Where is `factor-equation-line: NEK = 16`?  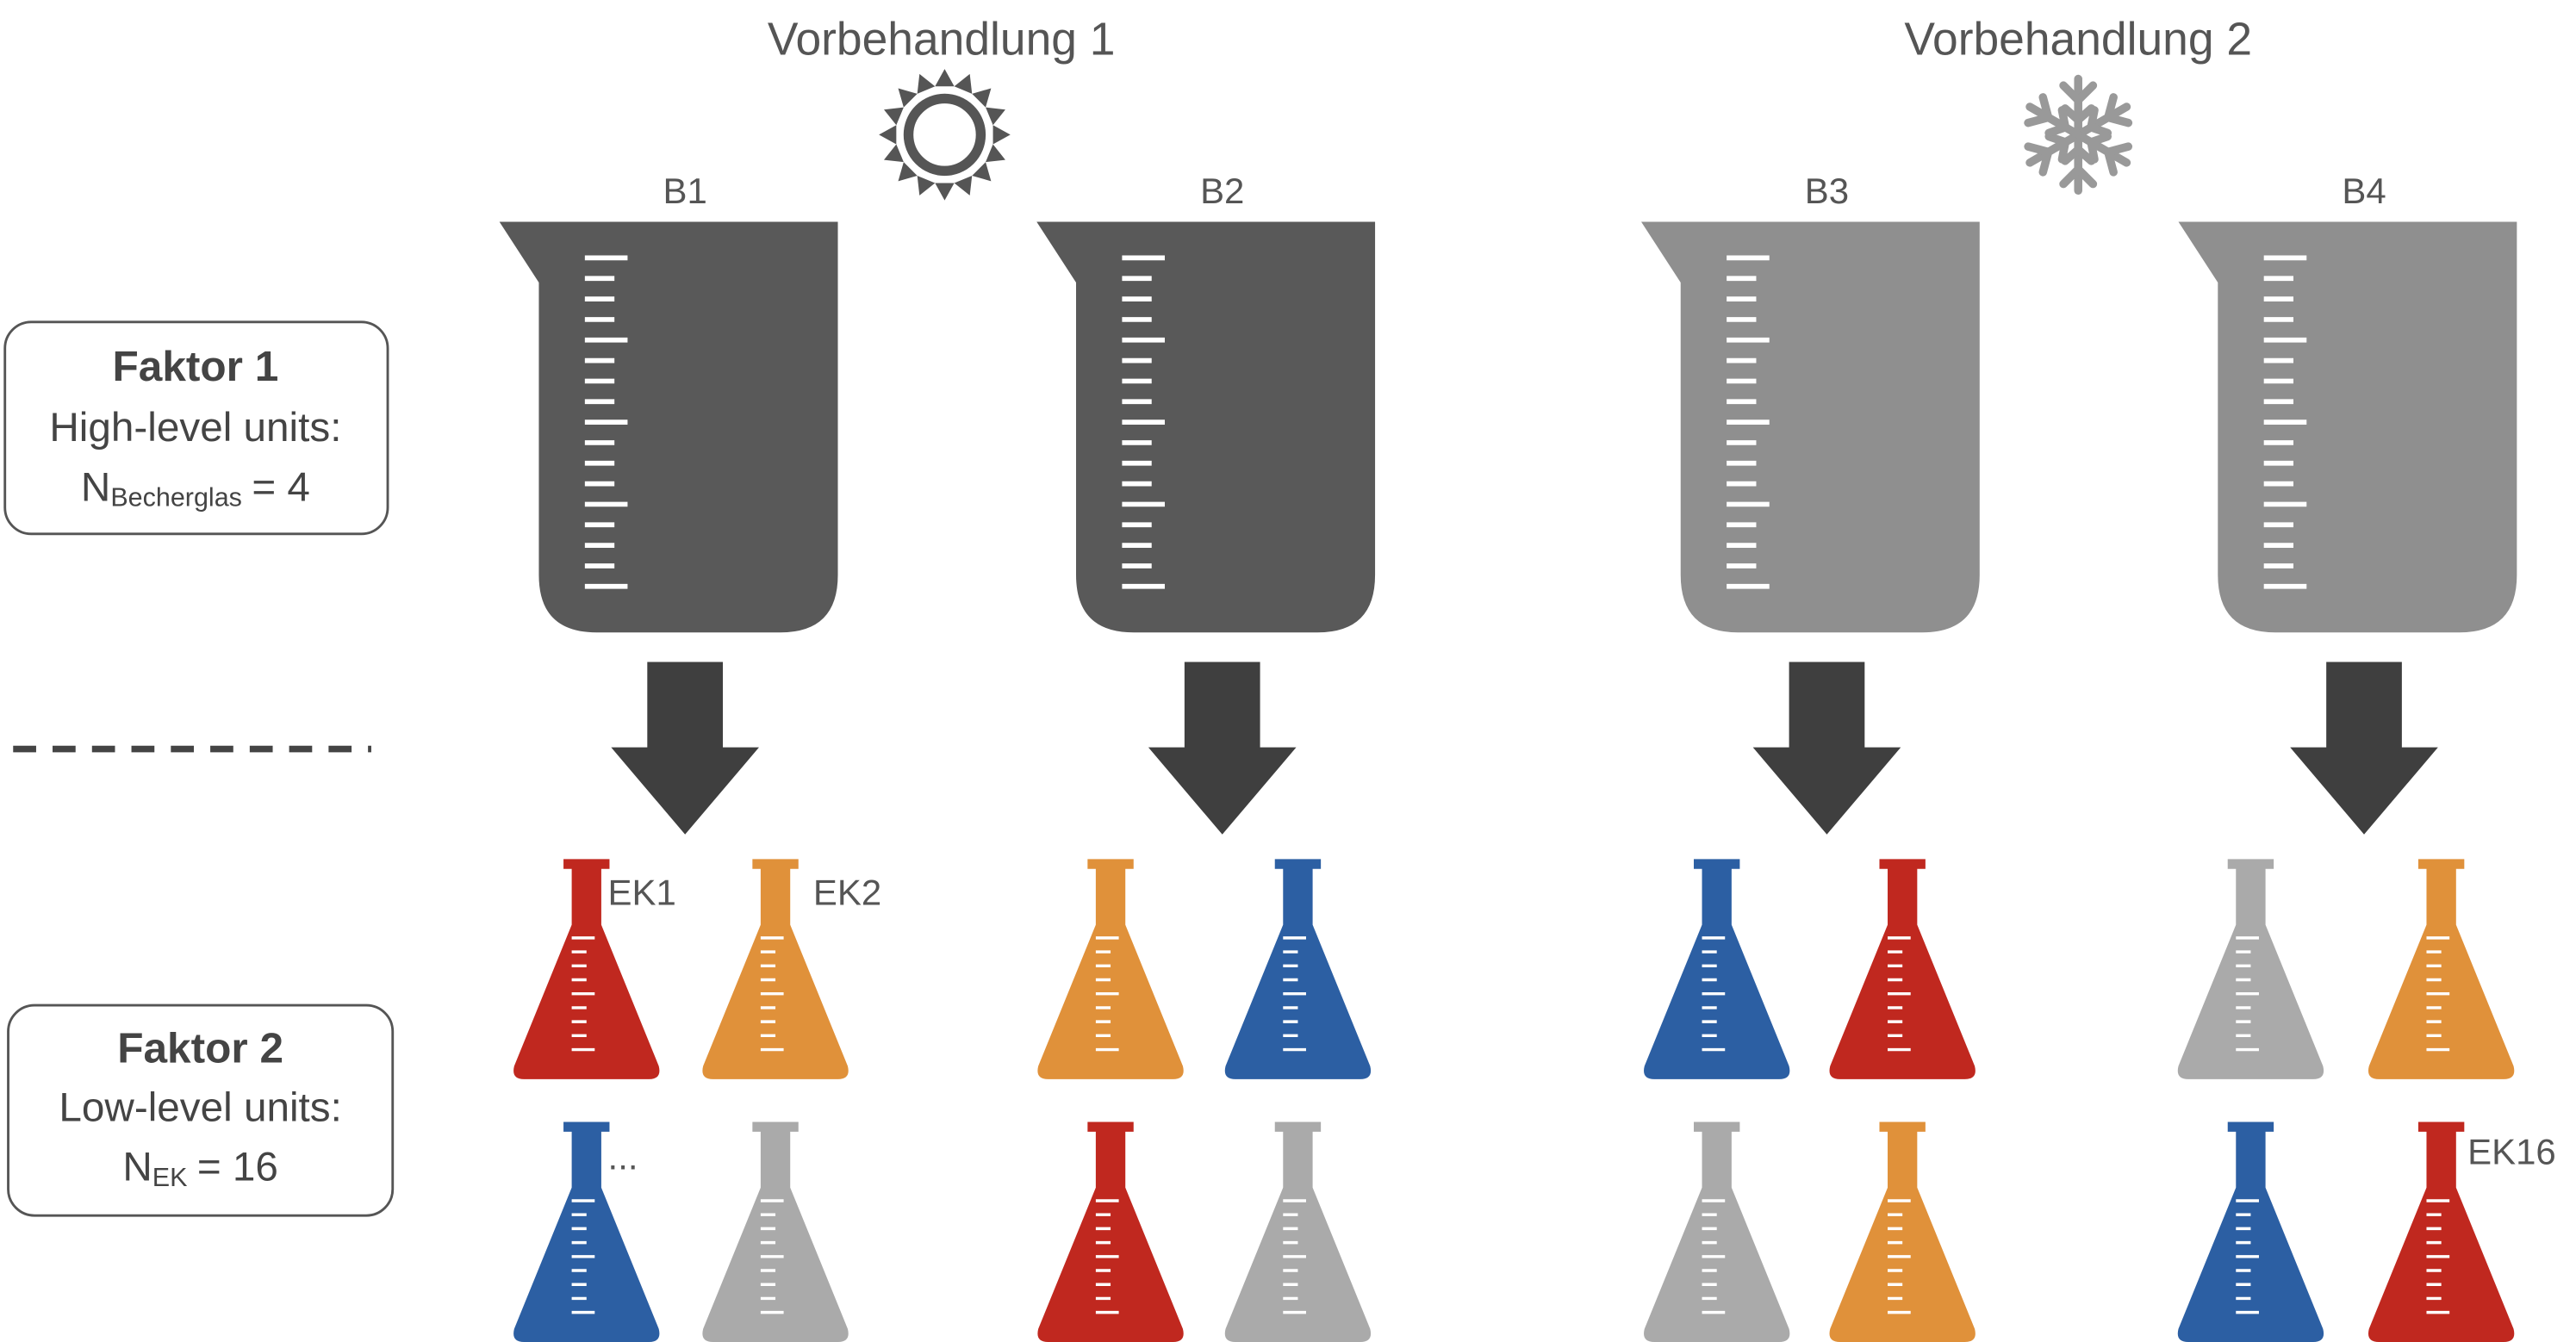 factor-equation-line: NEK = 16 is located at coordinates (200, 1168).